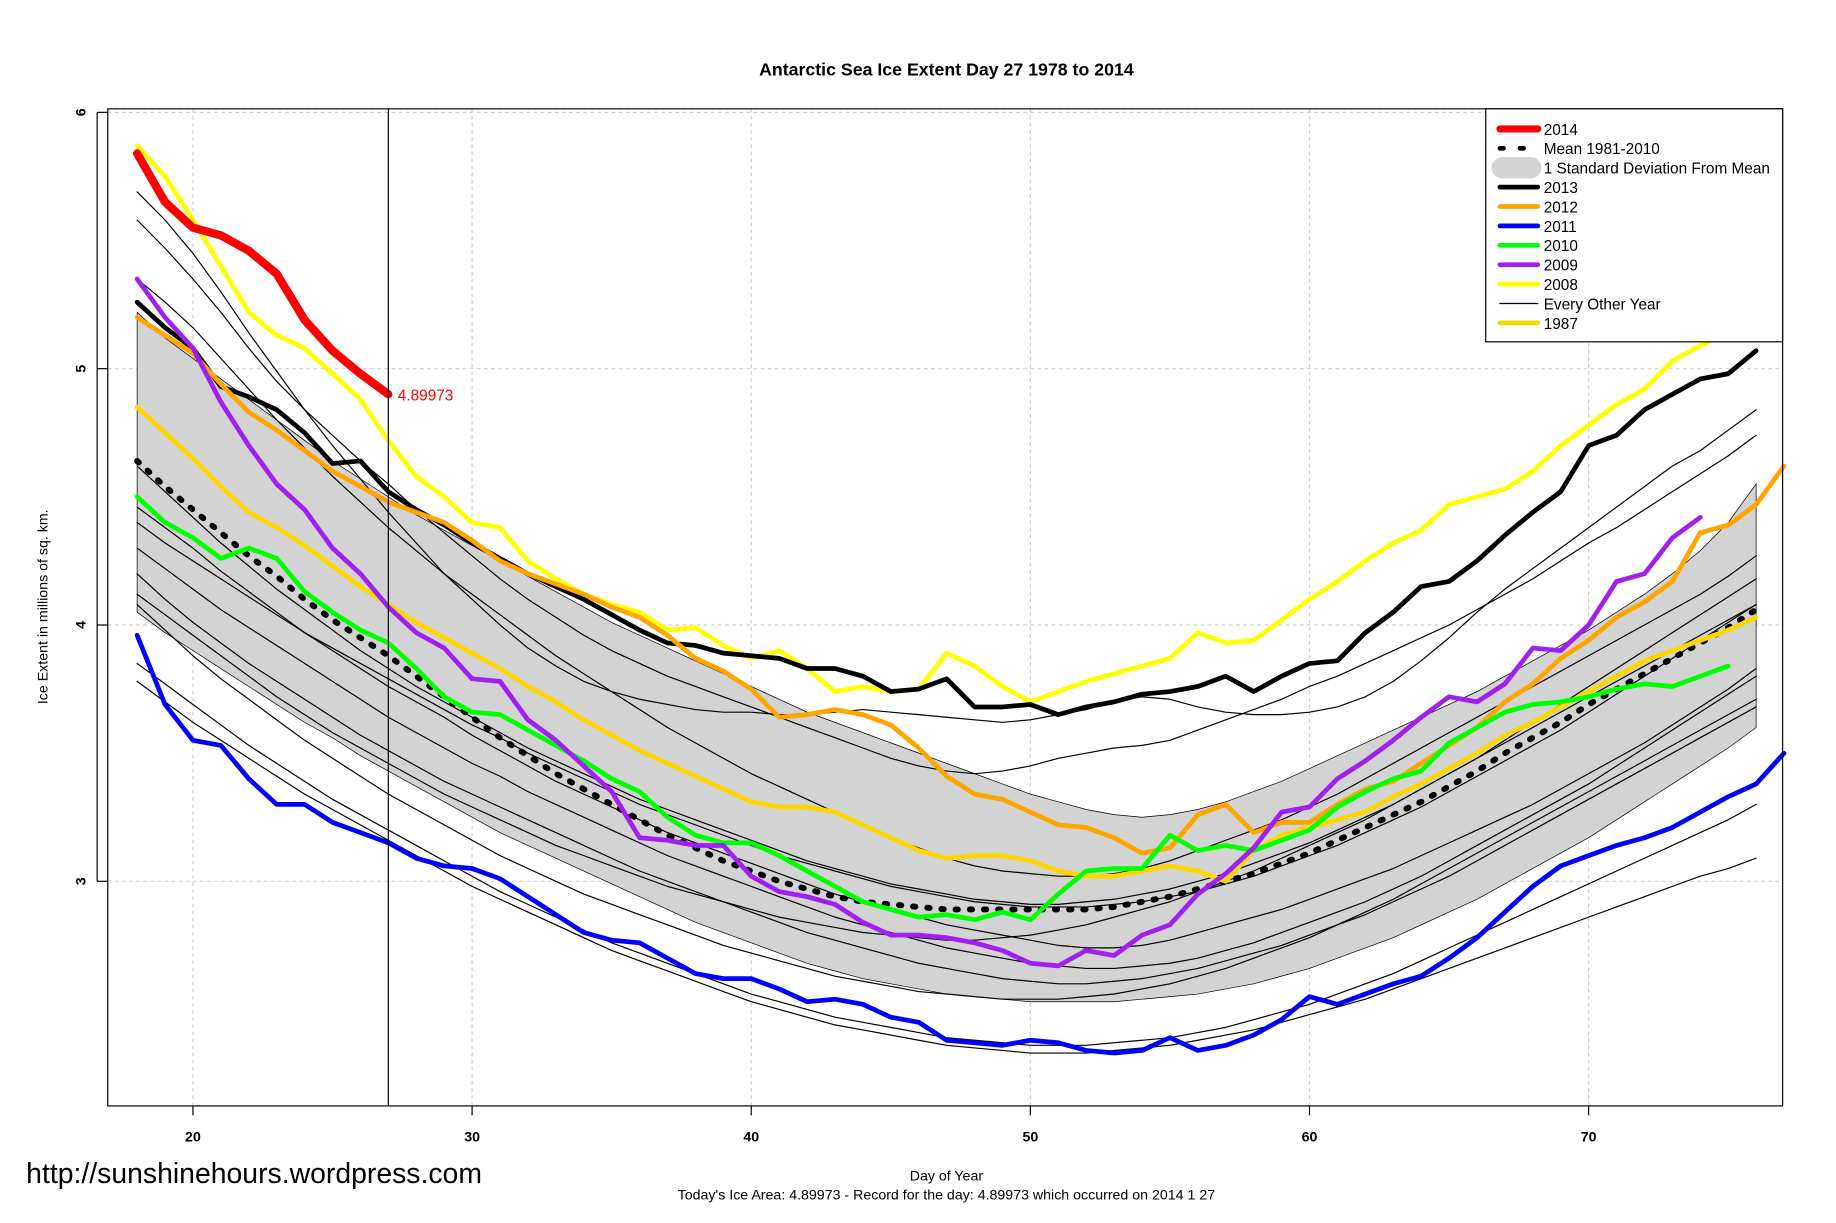 The width and height of the screenshot is (1836, 1223). What do you see at coordinates (81, 881) in the screenshot?
I see `y-tick-label: 3` at bounding box center [81, 881].